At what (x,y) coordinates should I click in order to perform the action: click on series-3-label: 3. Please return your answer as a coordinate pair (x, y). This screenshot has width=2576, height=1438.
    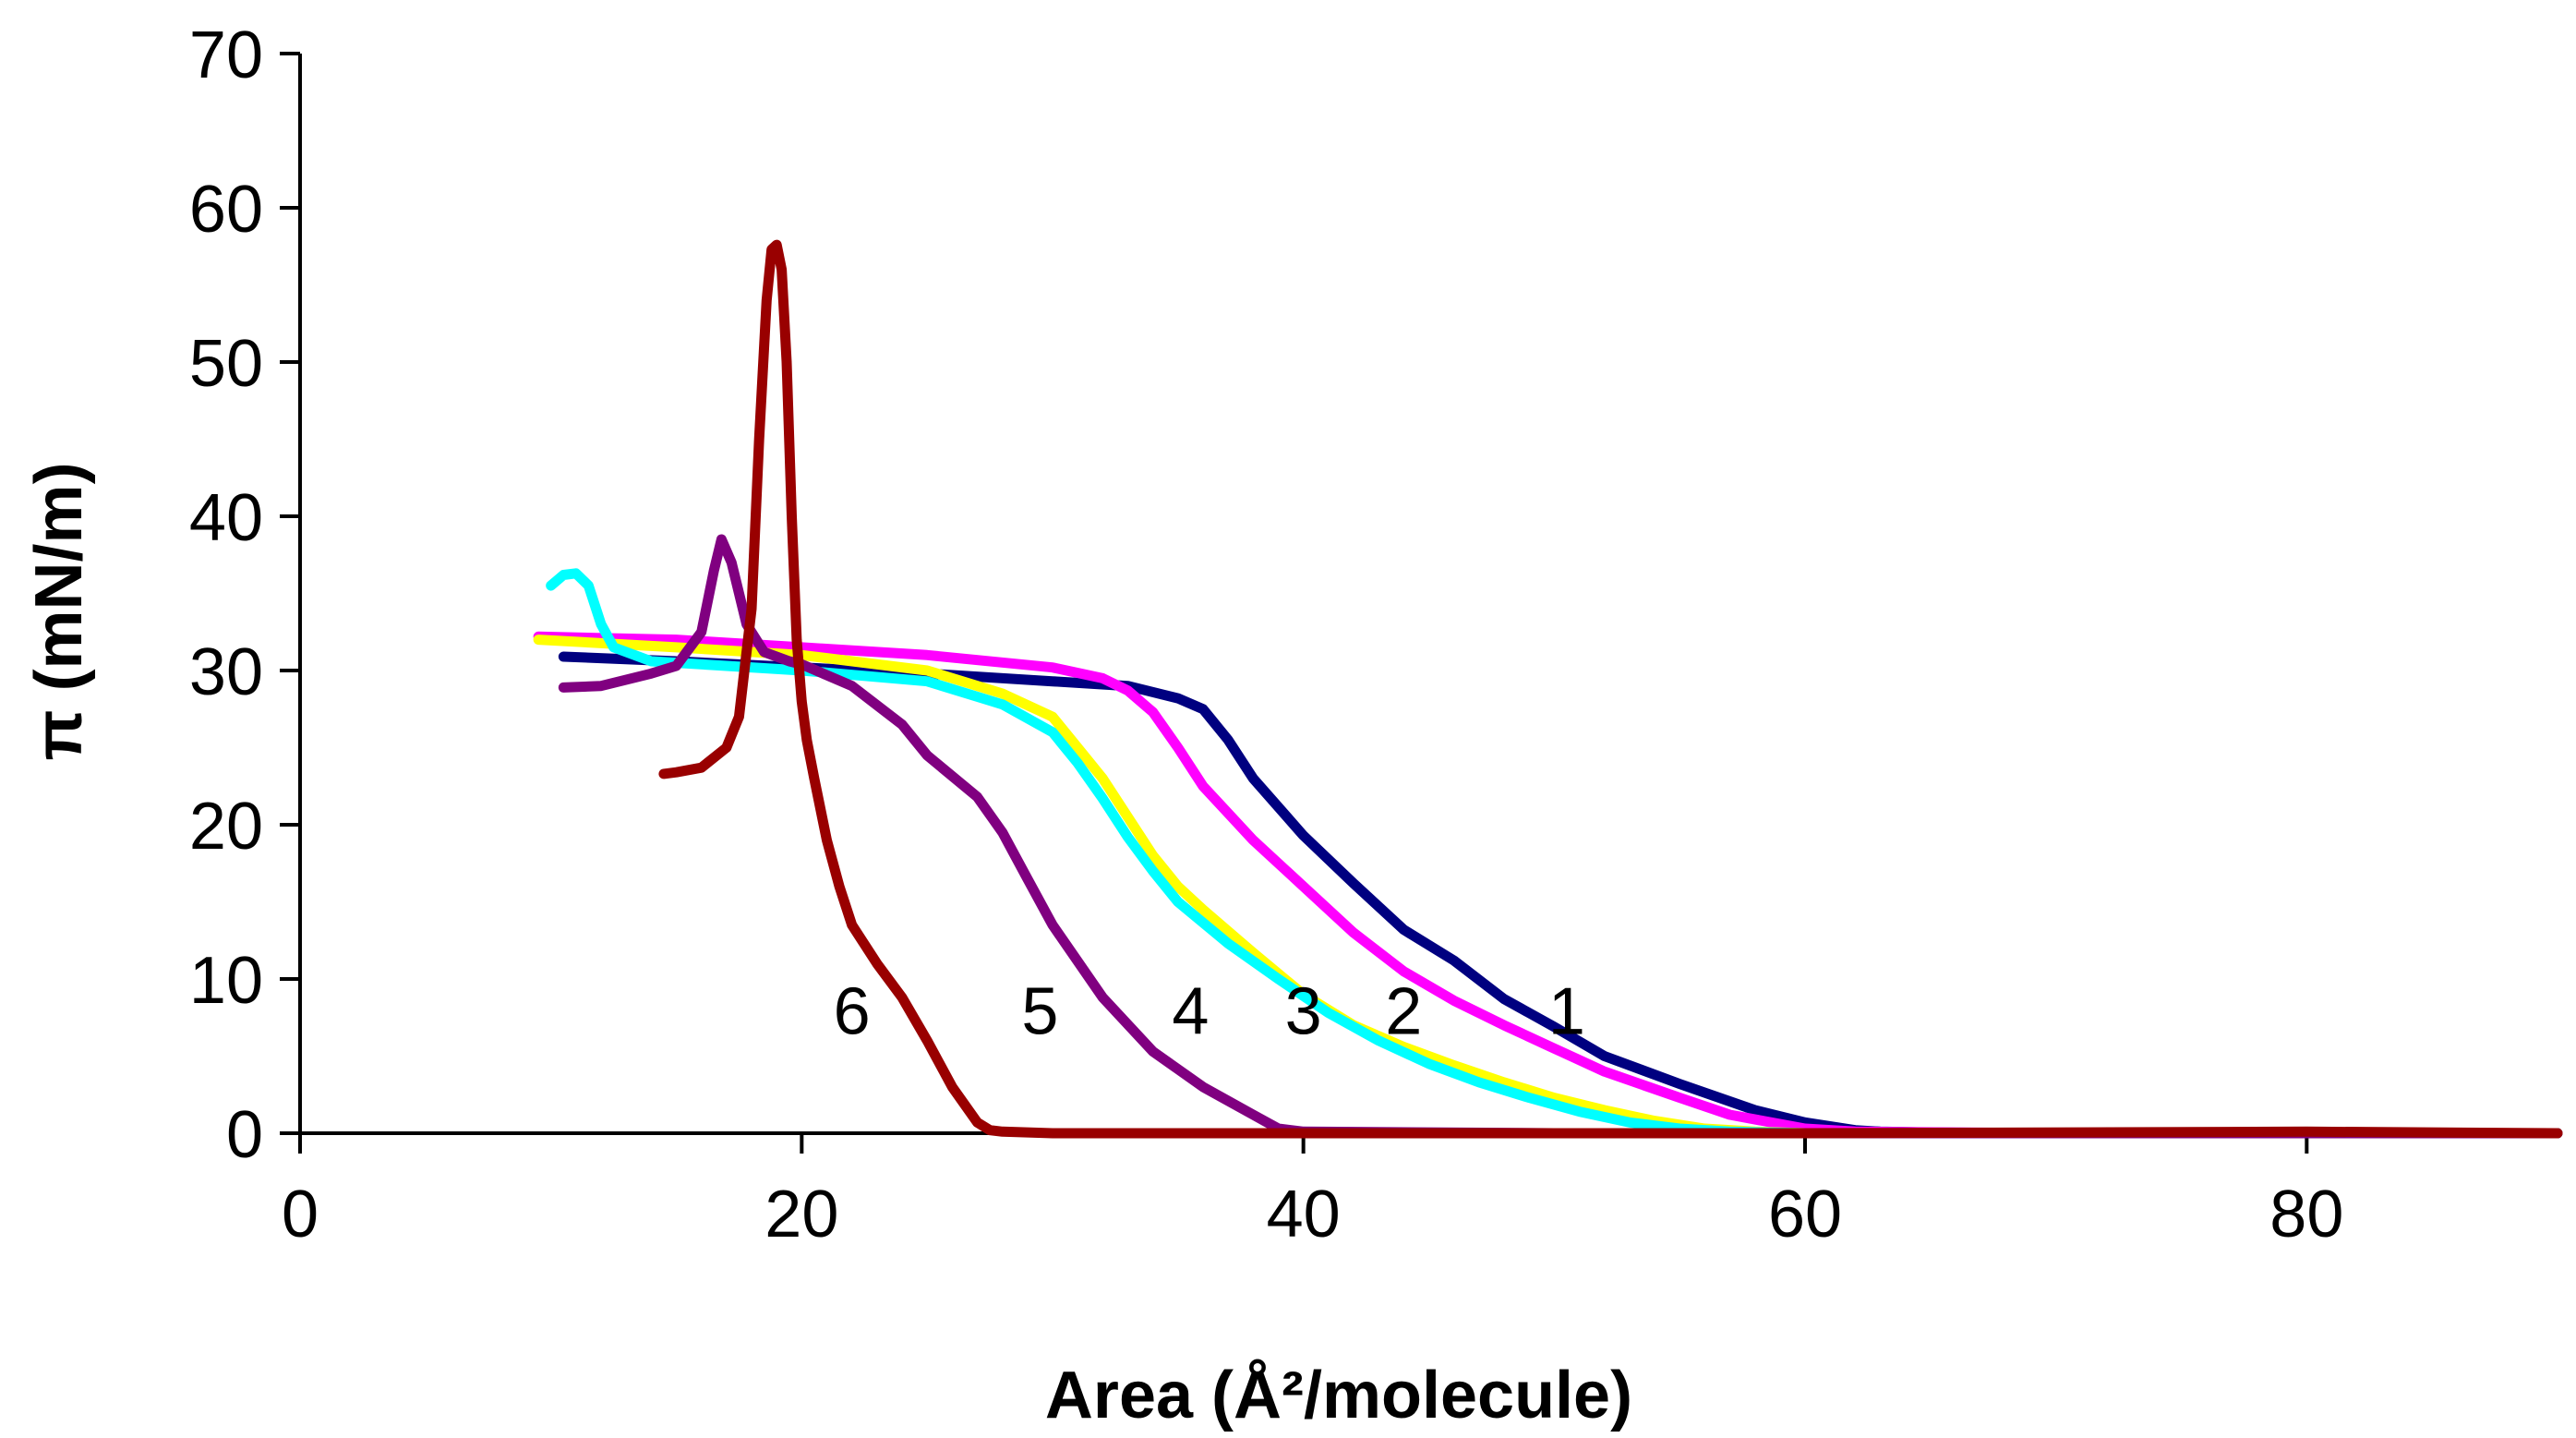
    Looking at the image, I should click on (1303, 1011).